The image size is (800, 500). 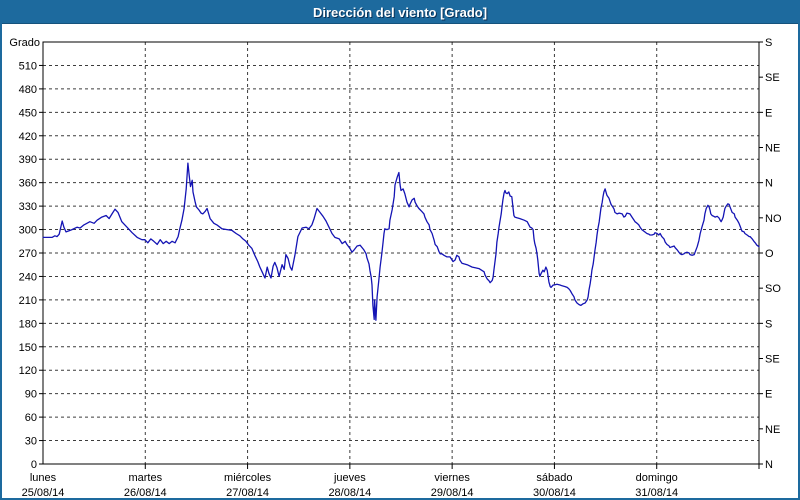 I want to click on svg-text: lunes, so click(x=43, y=478).